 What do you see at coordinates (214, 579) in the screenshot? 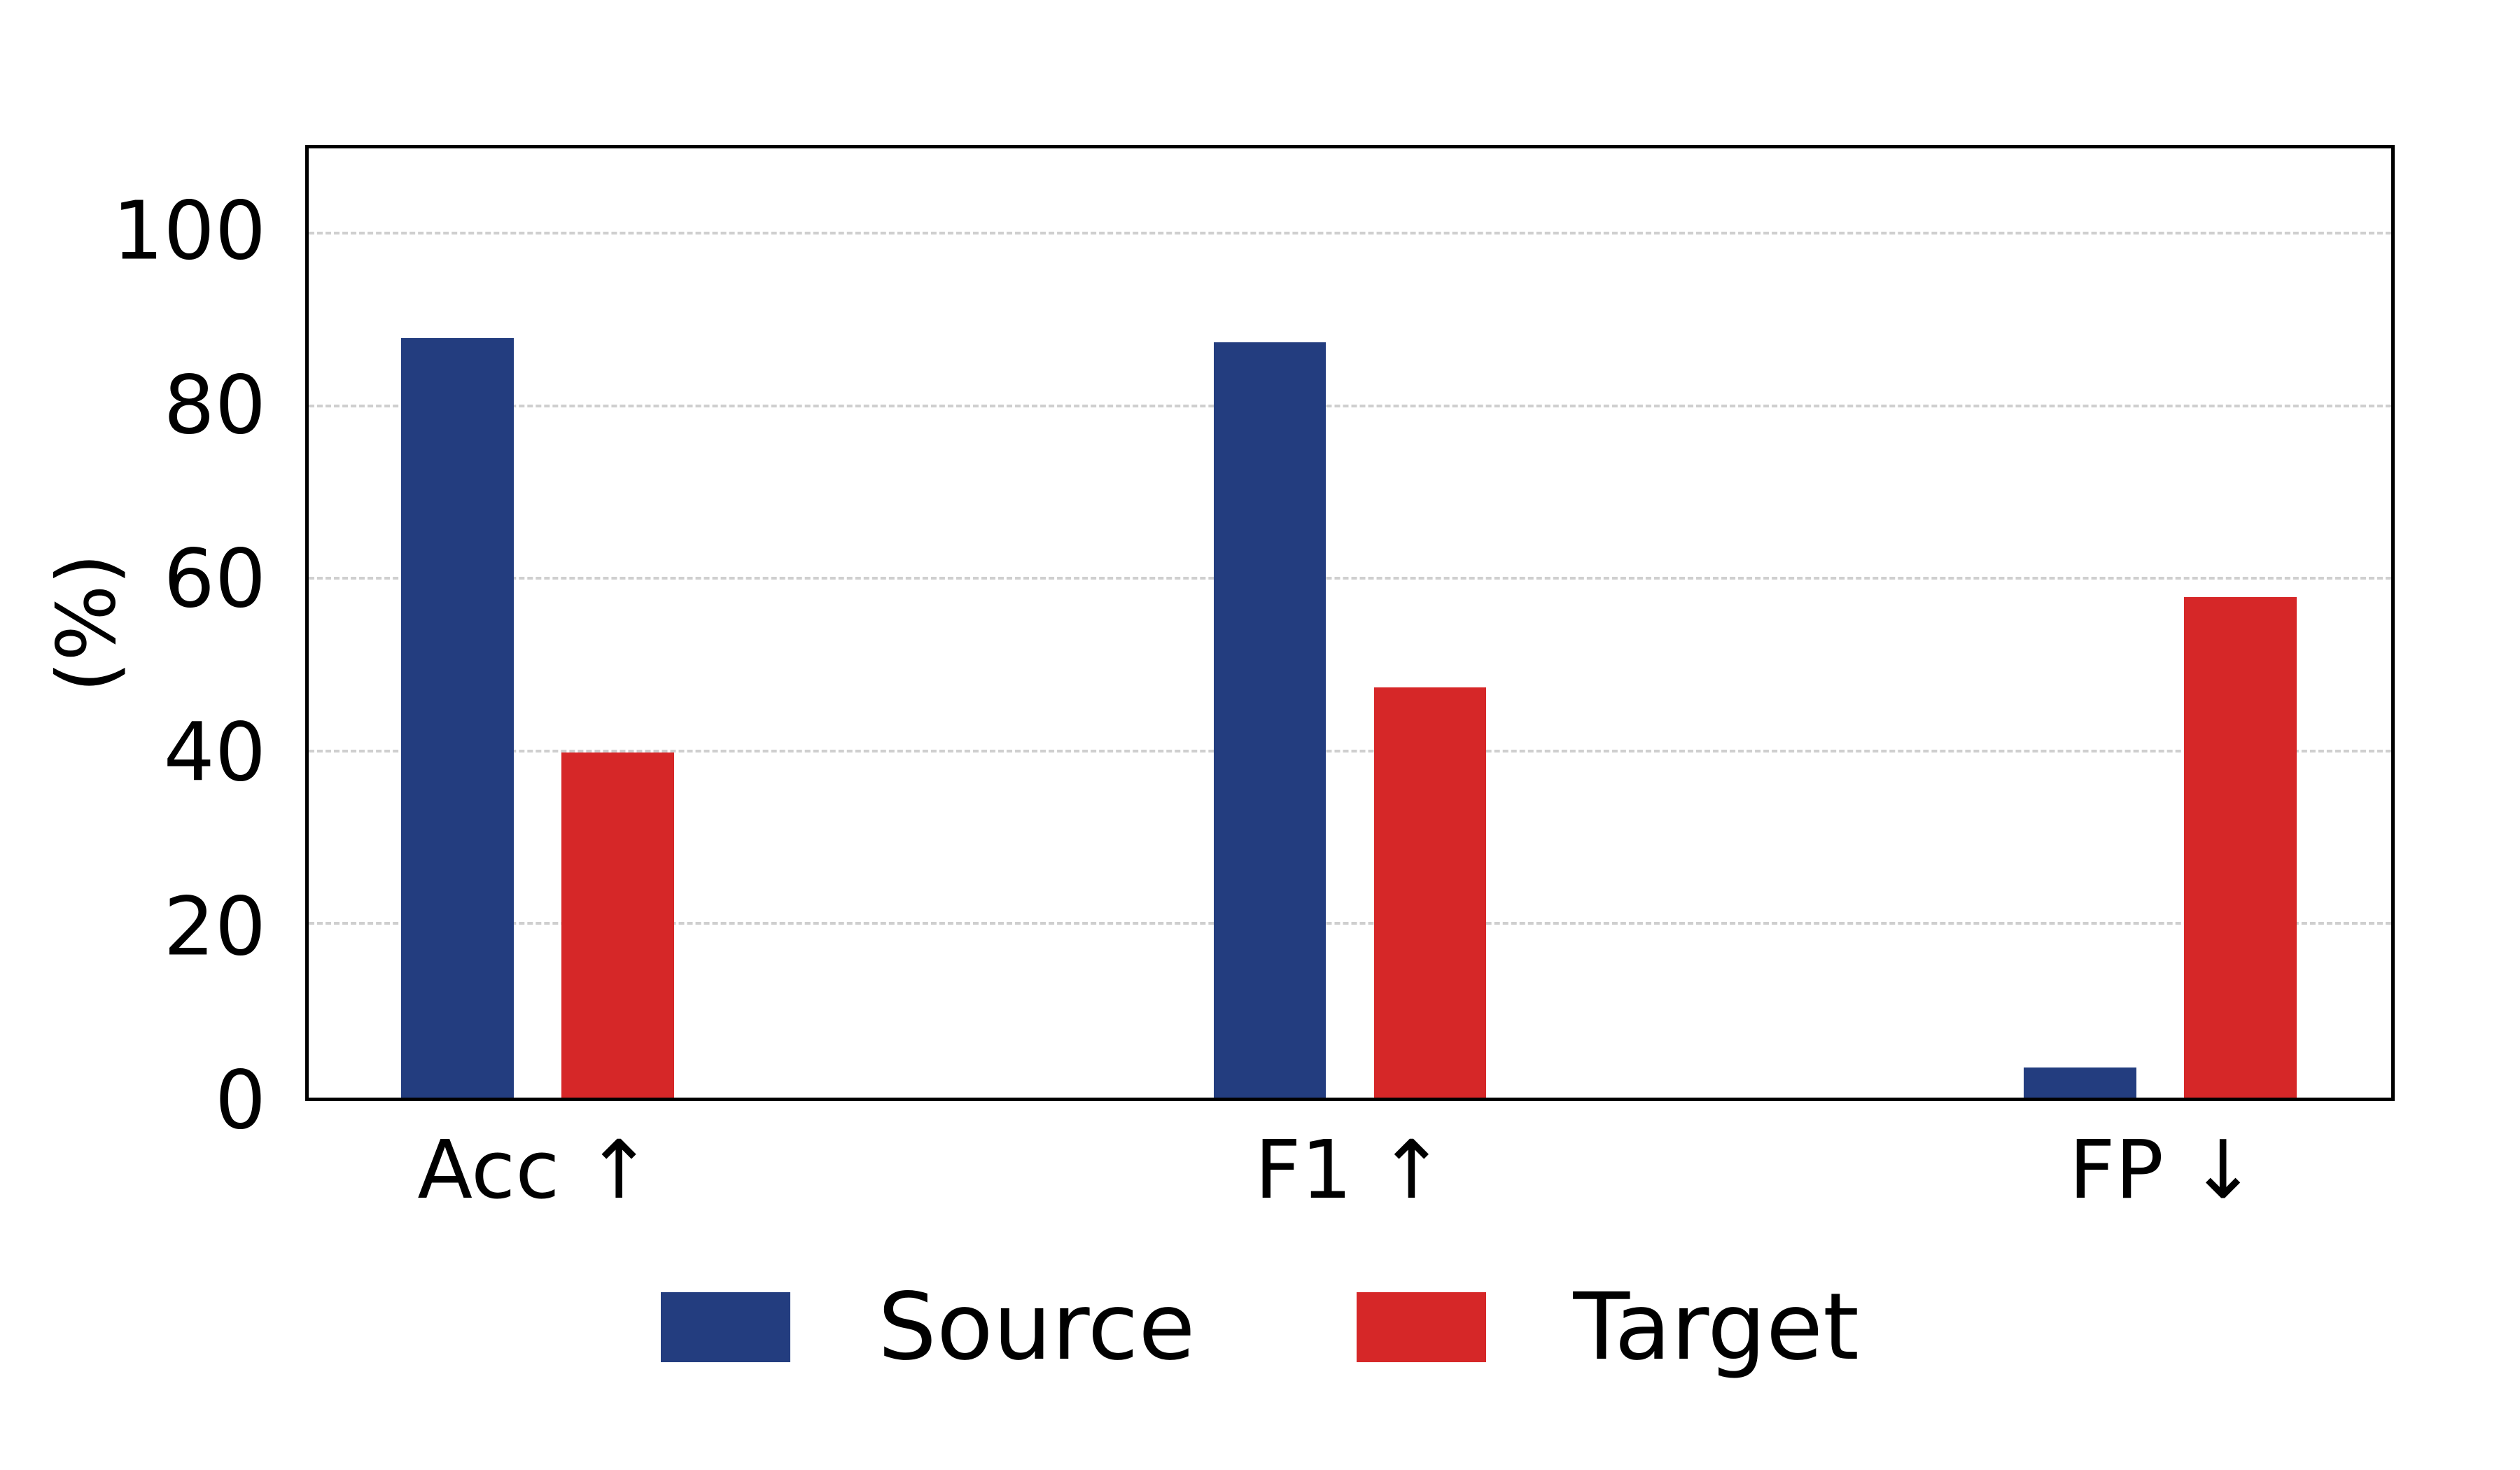
I see `y-tick-label: 60` at bounding box center [214, 579].